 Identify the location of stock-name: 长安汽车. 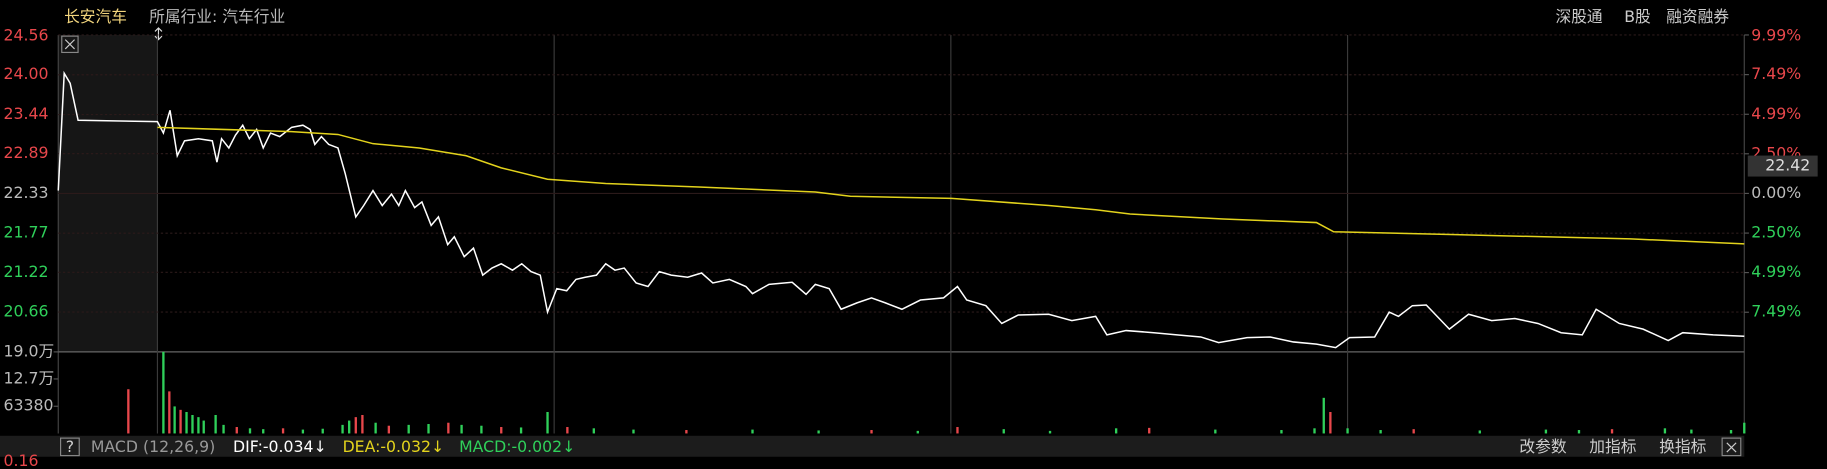
(95, 16).